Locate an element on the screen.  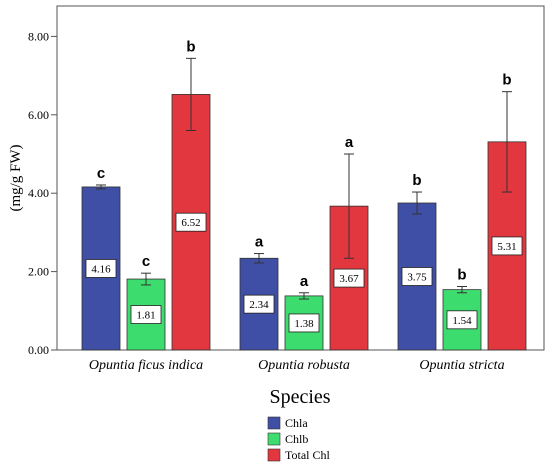
data-label: 1.81 is located at coordinates (145, 316).